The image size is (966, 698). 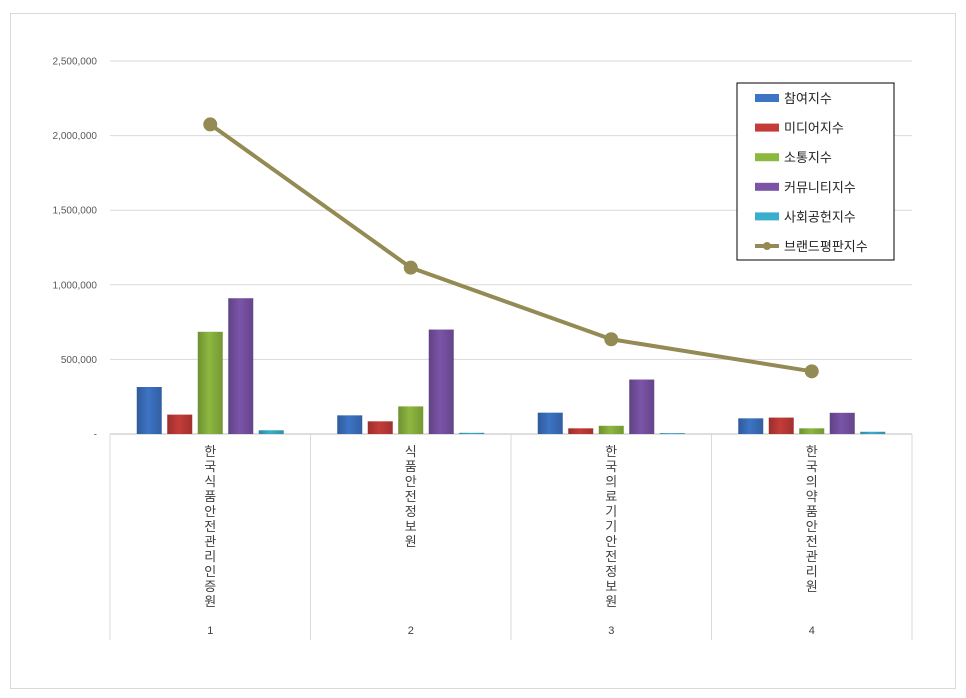 I want to click on category-index-label: 3, so click(x=611, y=631).